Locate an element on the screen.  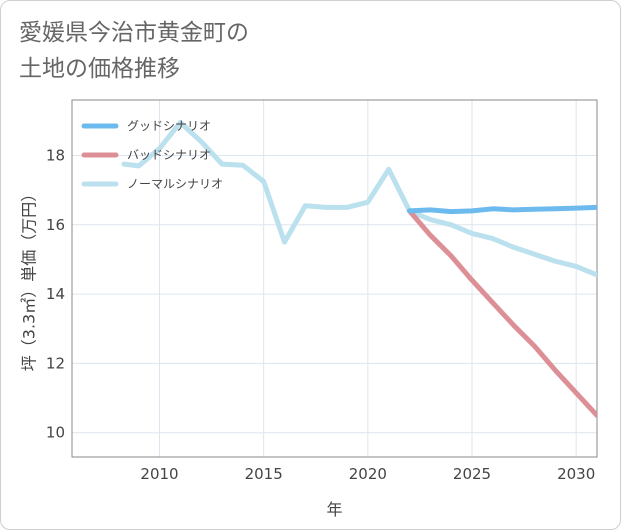
y-tick-labels: 10 12 14 16 18 is located at coordinates (55, 293).